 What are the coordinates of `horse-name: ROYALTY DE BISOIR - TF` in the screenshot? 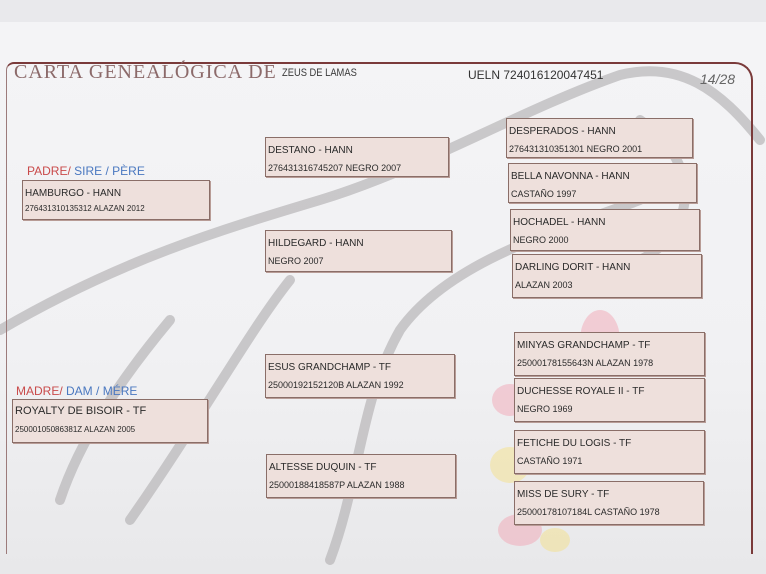 It's located at (81, 411).